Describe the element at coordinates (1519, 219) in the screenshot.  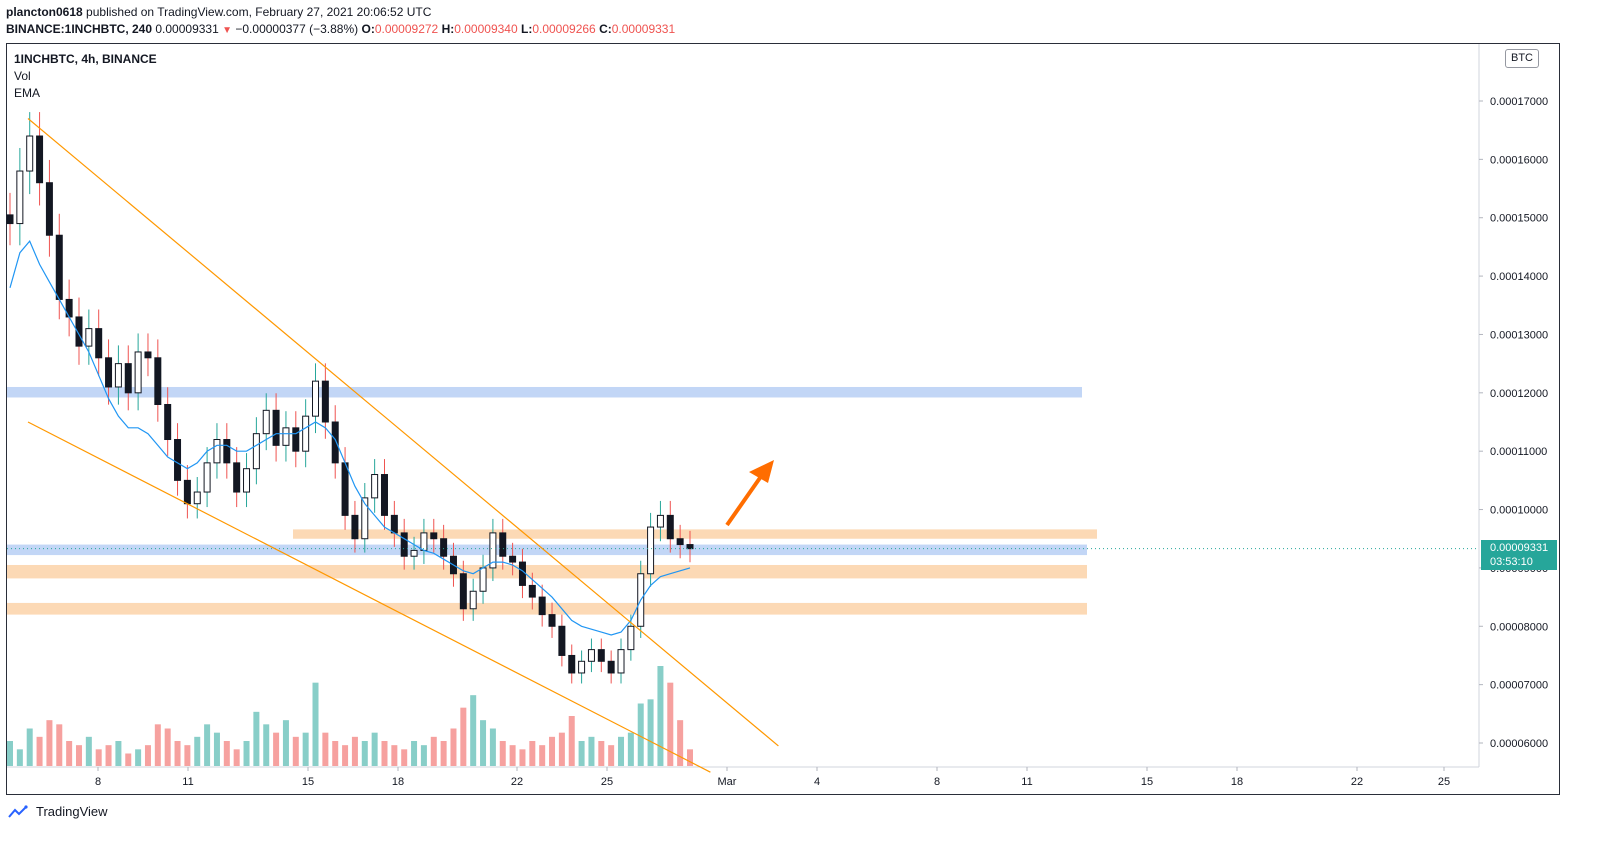
I see `y-tick-label: 0.00015000` at that location.